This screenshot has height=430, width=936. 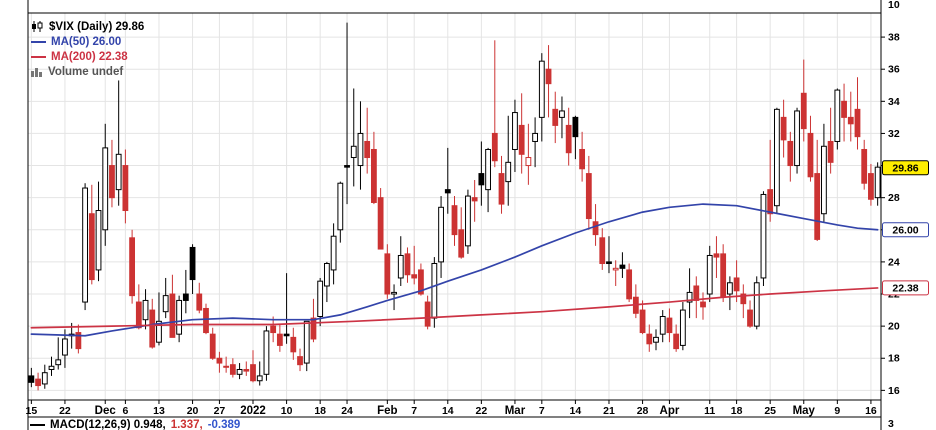 I want to click on svg-text: May, so click(x=804, y=411).